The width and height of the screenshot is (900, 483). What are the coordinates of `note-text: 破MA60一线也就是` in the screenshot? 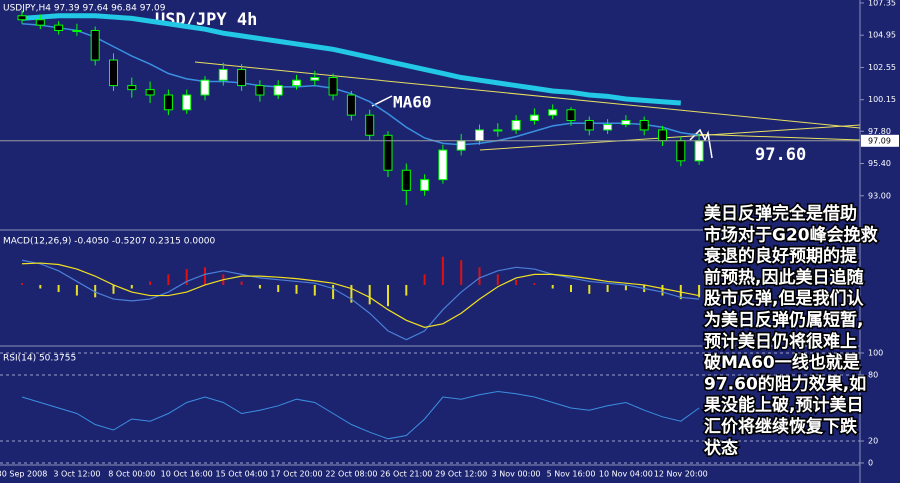 It's located at (782, 362).